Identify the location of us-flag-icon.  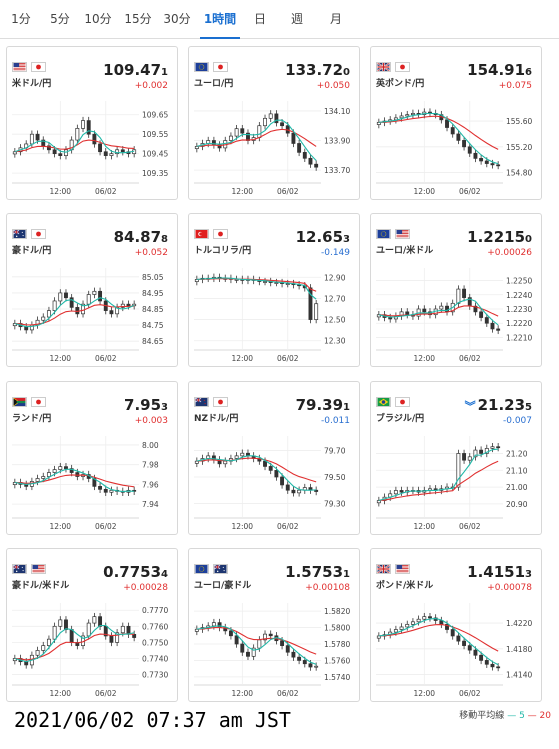
(38, 569).